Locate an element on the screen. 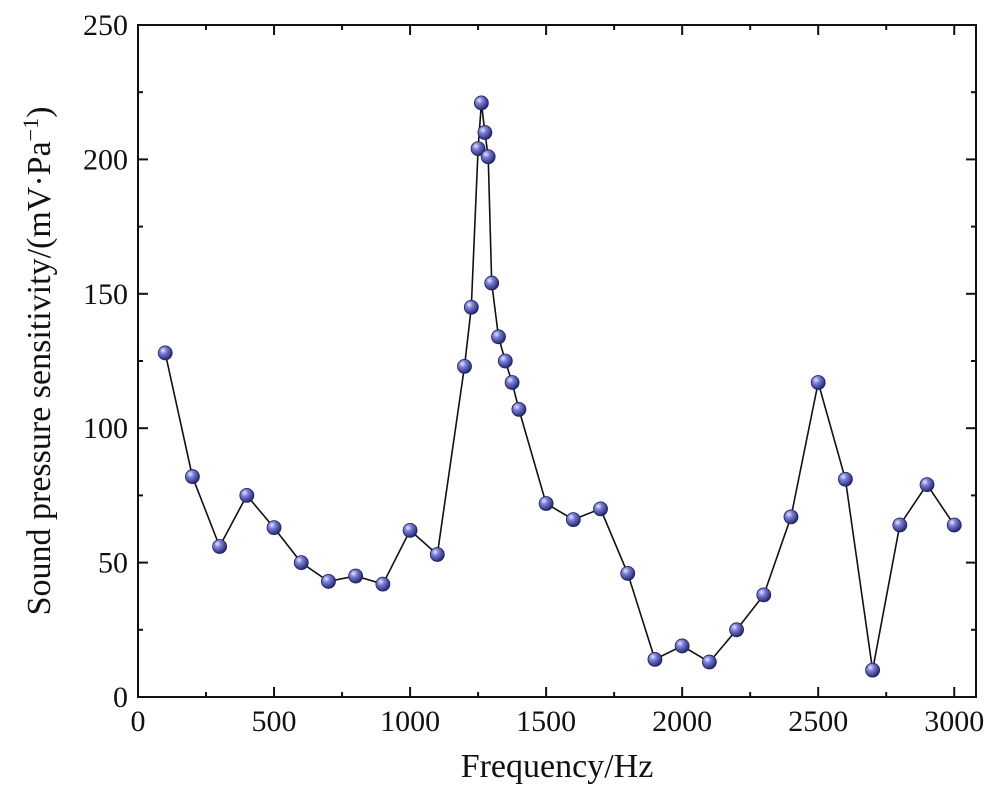 This screenshot has width=1000, height=795. y-axis-title: Sound pressure sensitivity/(mV·Pa−1) is located at coordinates (38, 361).